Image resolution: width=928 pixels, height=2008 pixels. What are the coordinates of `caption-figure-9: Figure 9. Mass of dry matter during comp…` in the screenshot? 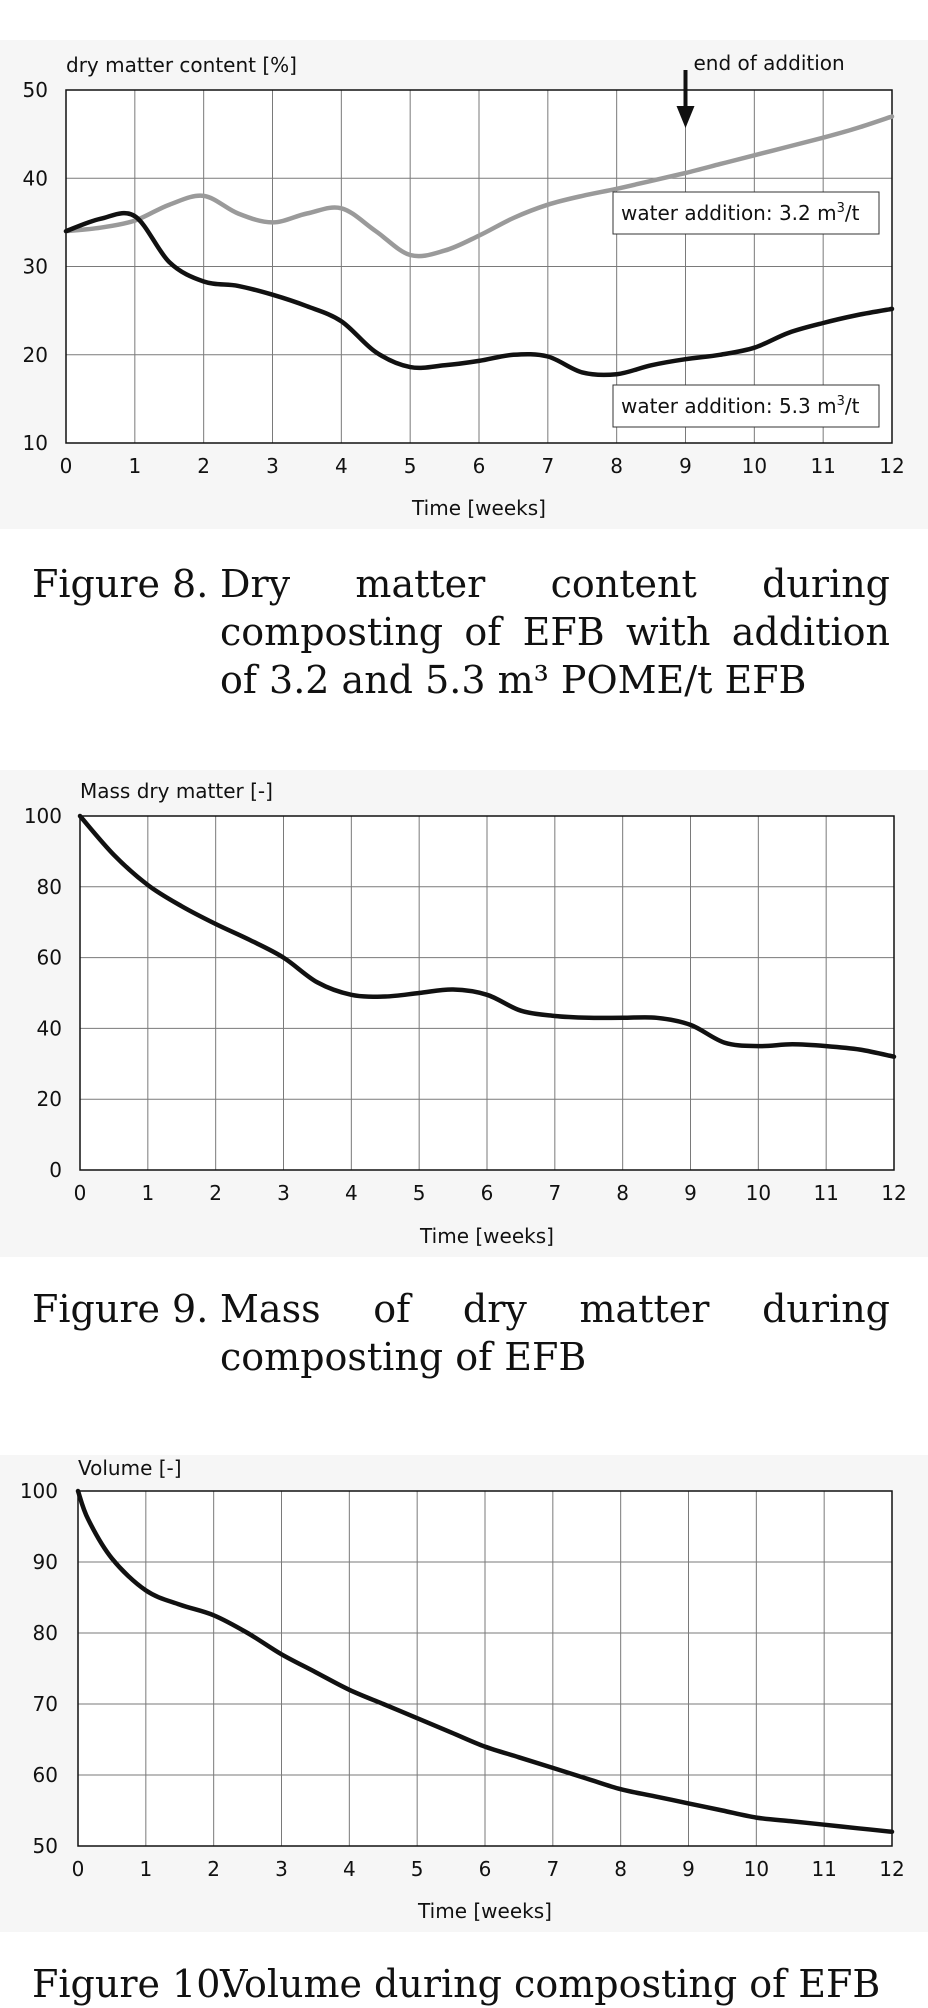 It's located at (472, 1335).